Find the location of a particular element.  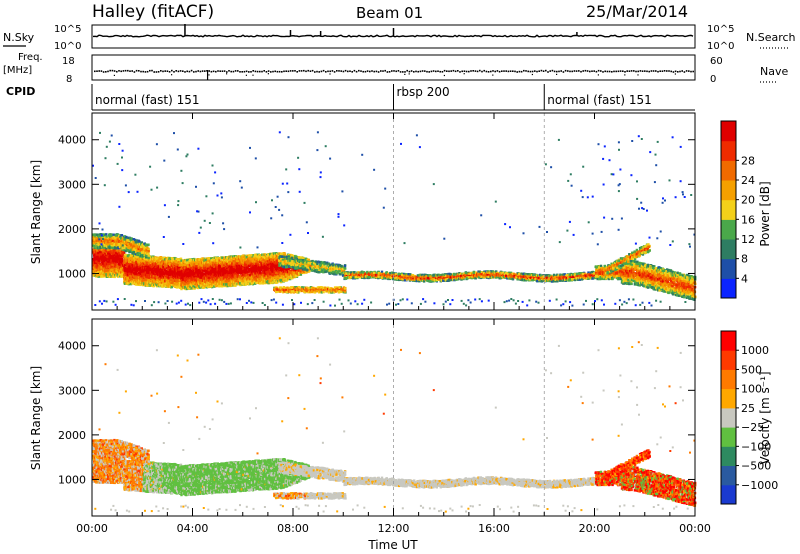

noise-strip-frame is located at coordinates (393, 36).